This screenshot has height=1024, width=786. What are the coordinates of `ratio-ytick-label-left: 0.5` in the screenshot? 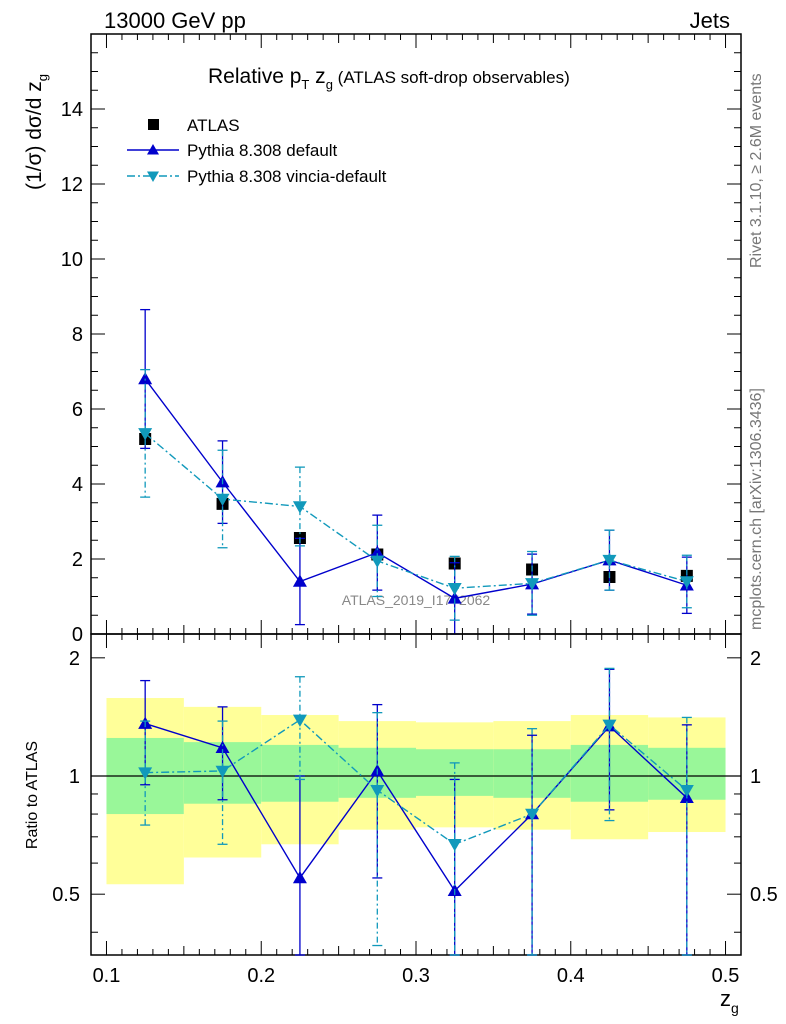 It's located at (66, 895).